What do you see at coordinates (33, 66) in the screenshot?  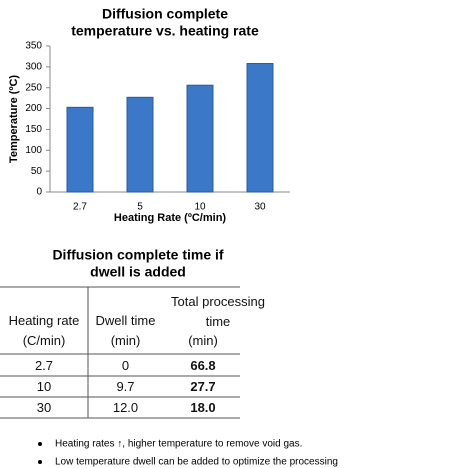 I see `y-tick-label: 300` at bounding box center [33, 66].